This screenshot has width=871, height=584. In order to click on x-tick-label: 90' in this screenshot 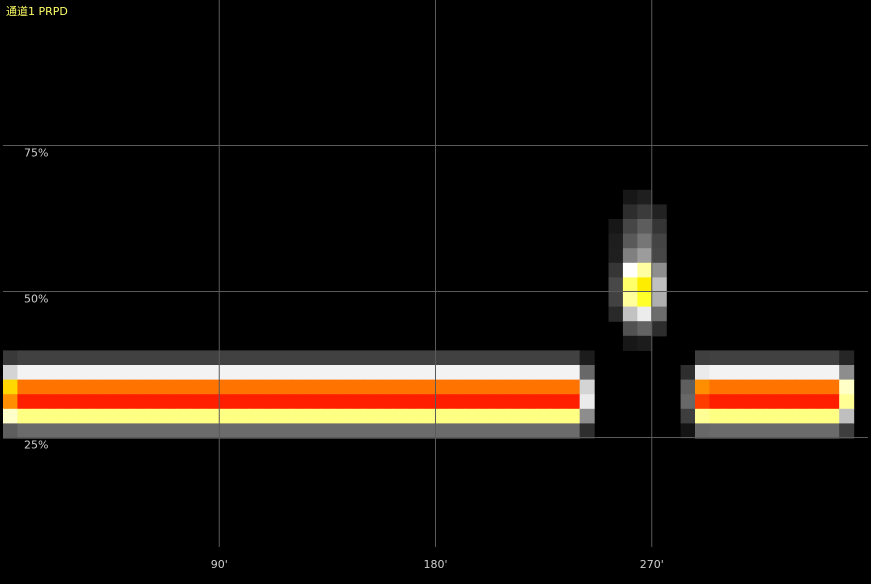, I will do `click(219, 564)`.